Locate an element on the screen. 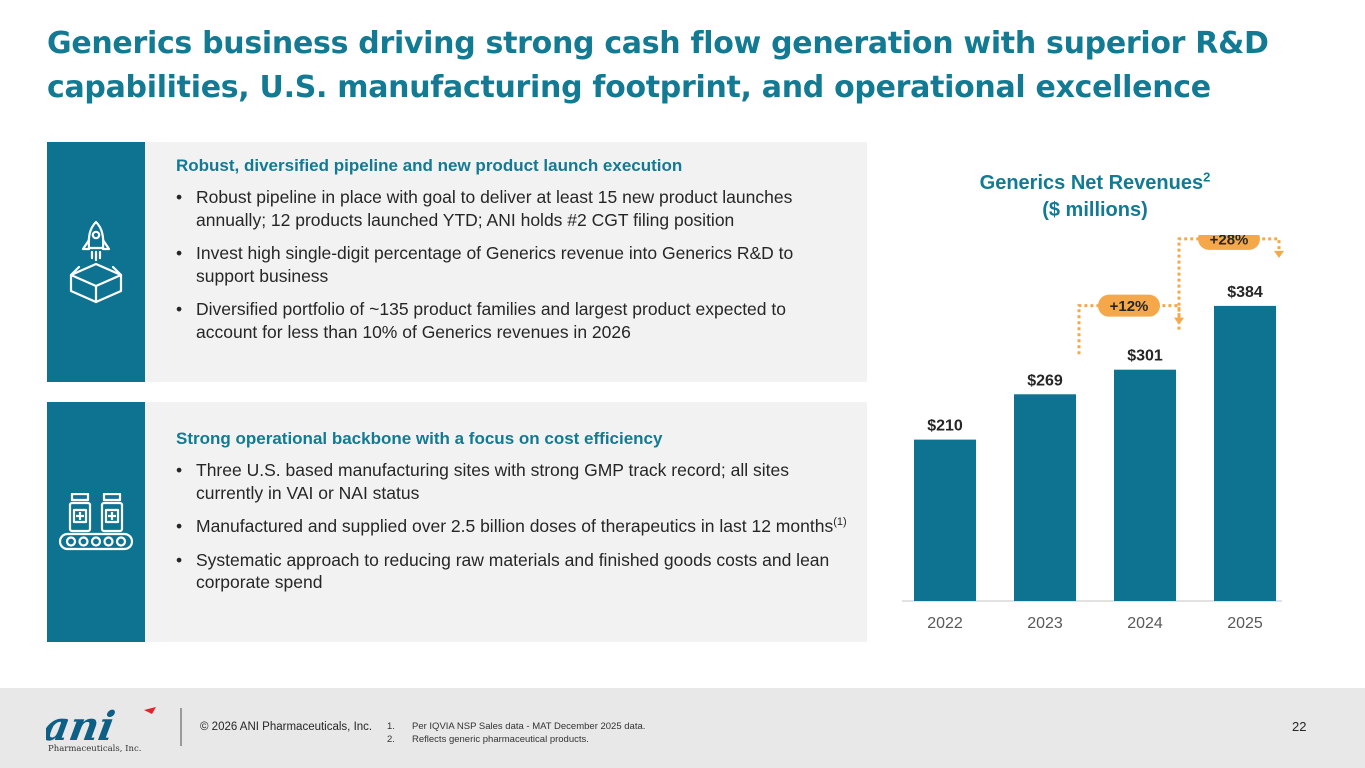 The height and width of the screenshot is (768, 1365). rocket-box-icon is located at coordinates (96, 262).